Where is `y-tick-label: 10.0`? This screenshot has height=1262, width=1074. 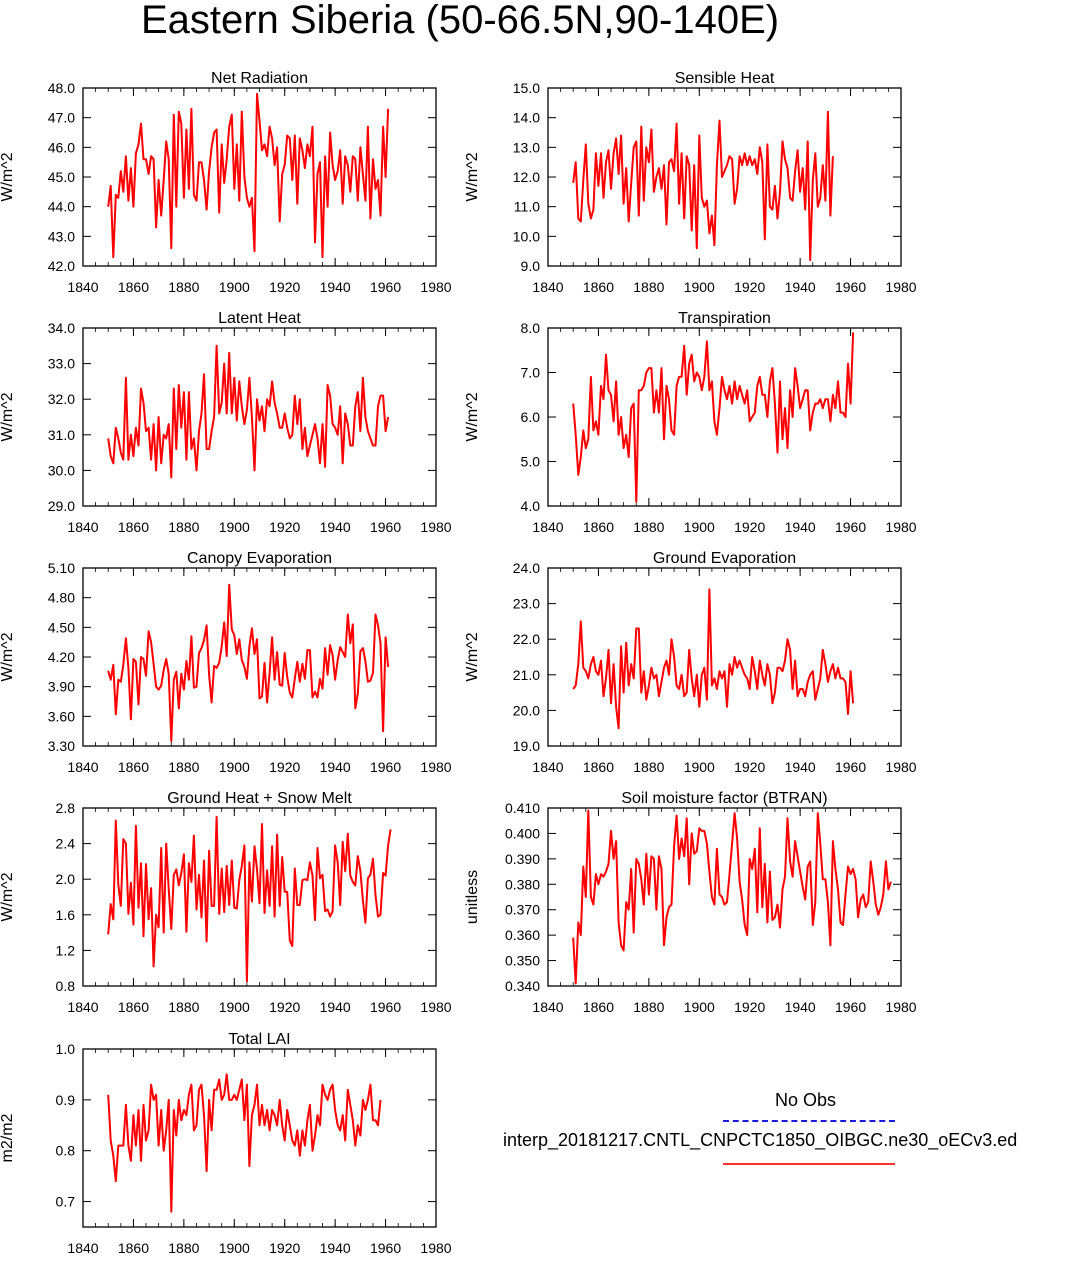
y-tick-label: 10.0 is located at coordinates (526, 236).